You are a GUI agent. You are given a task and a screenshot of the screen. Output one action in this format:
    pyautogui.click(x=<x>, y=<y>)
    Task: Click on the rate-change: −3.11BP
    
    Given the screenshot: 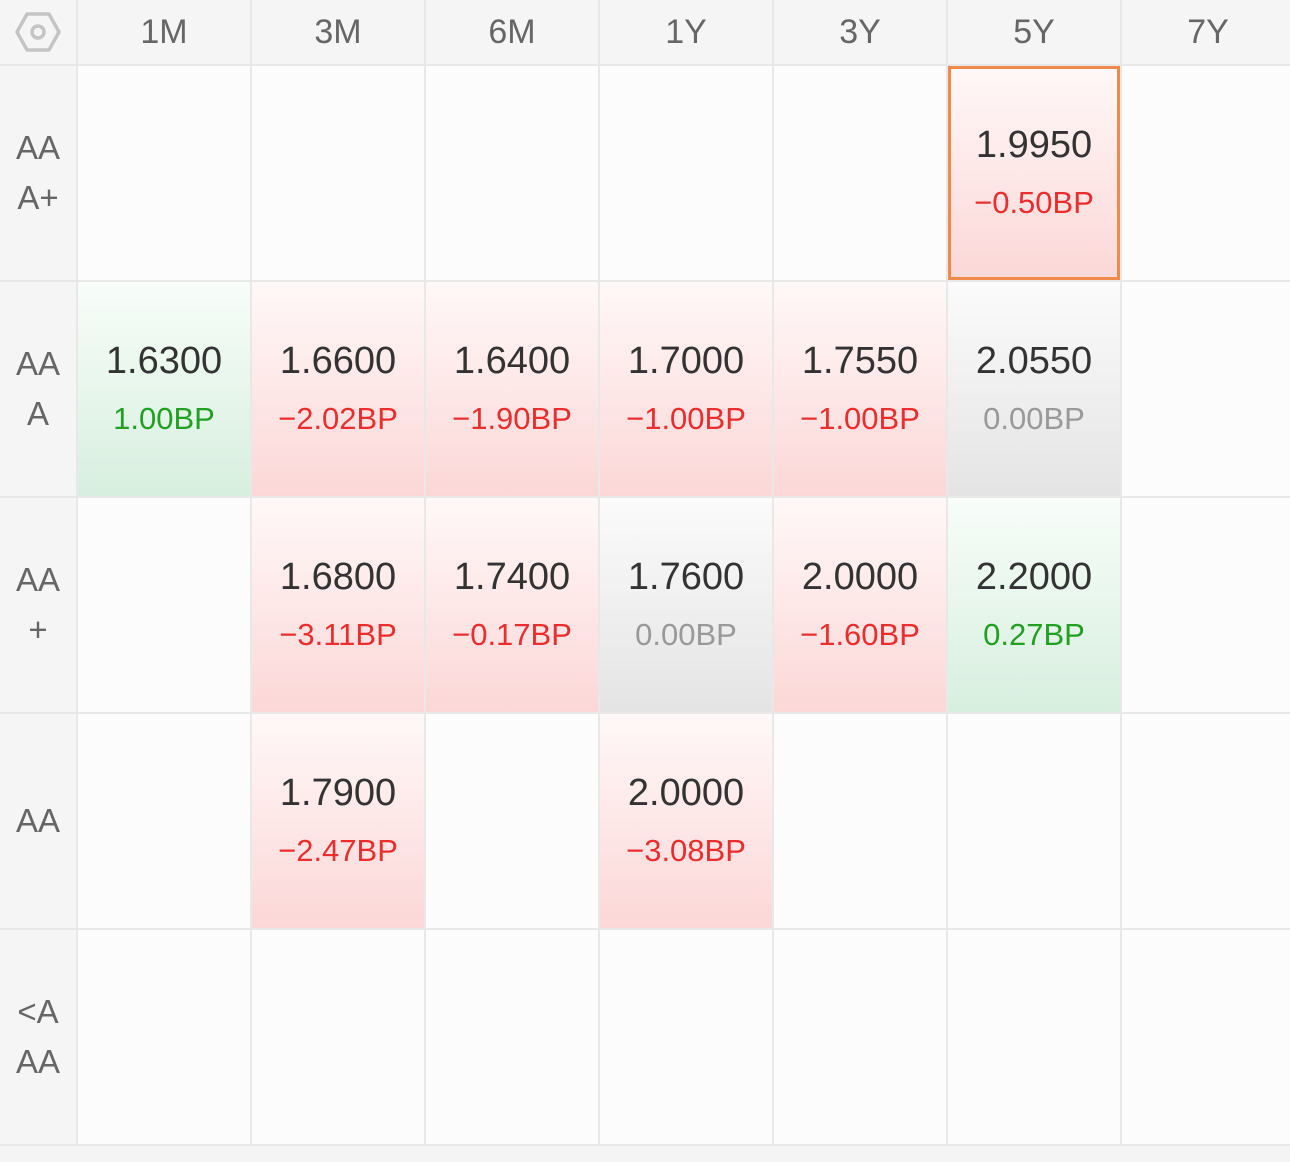 What is the action you would take?
    pyautogui.click(x=338, y=634)
    